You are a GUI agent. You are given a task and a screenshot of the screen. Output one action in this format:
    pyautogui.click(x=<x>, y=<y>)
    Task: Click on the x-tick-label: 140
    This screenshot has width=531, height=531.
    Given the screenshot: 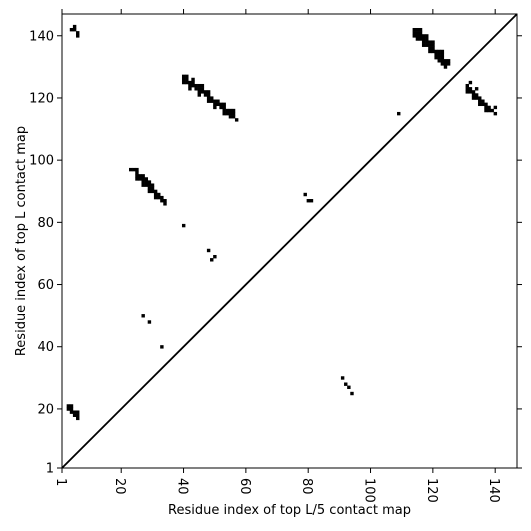 What is the action you would take?
    pyautogui.click(x=493, y=490)
    